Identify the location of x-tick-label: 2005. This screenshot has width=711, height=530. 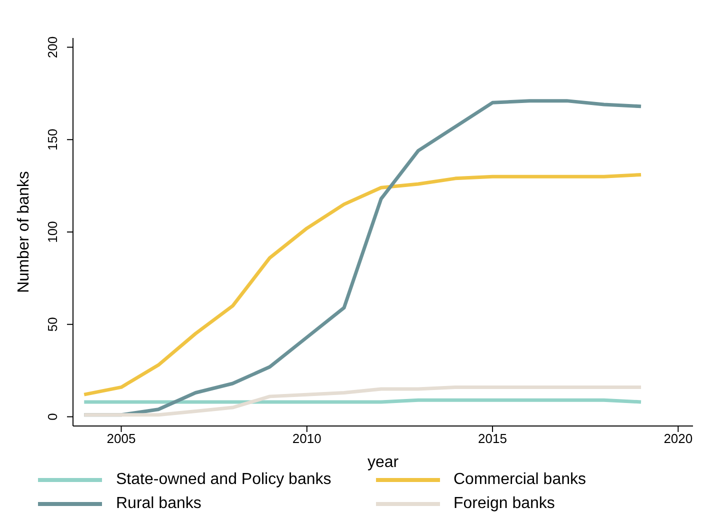
(121, 438).